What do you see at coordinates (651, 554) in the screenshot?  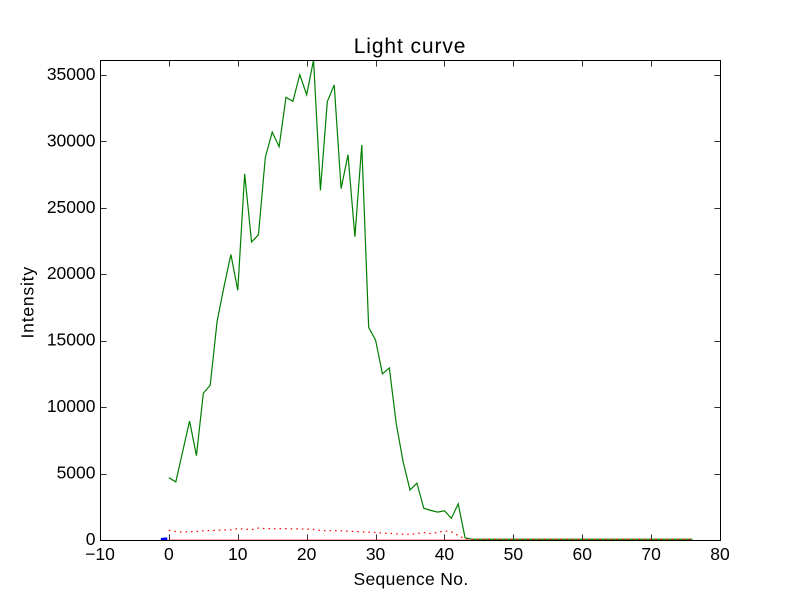 I see `svg-text: 70` at bounding box center [651, 554].